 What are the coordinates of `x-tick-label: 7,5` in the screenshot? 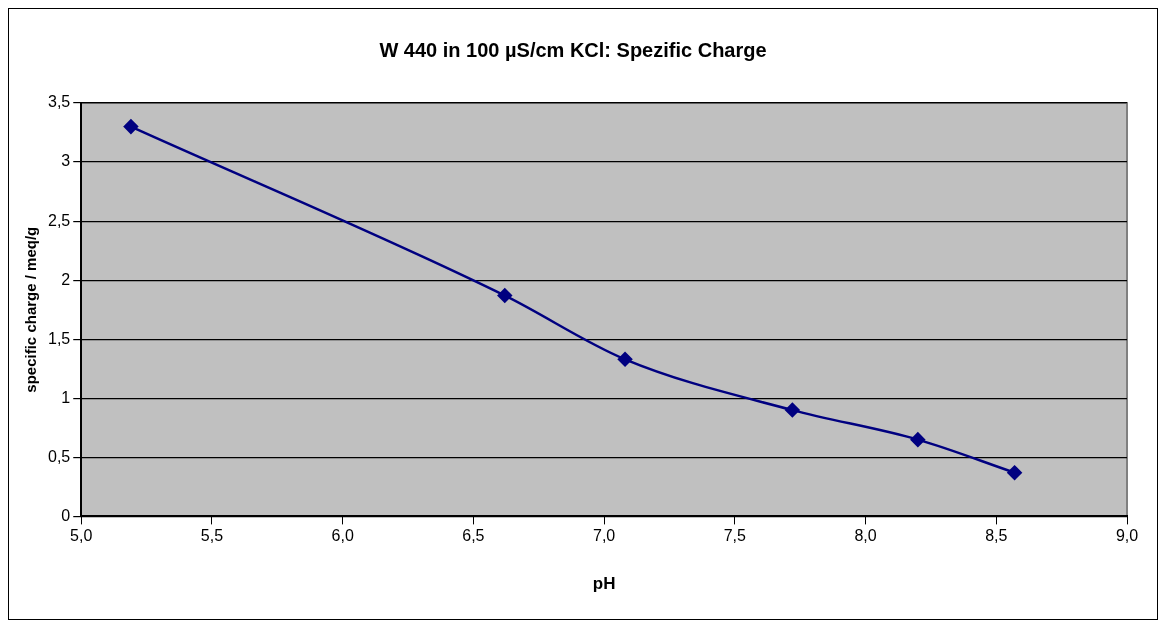 It's located at (735, 536).